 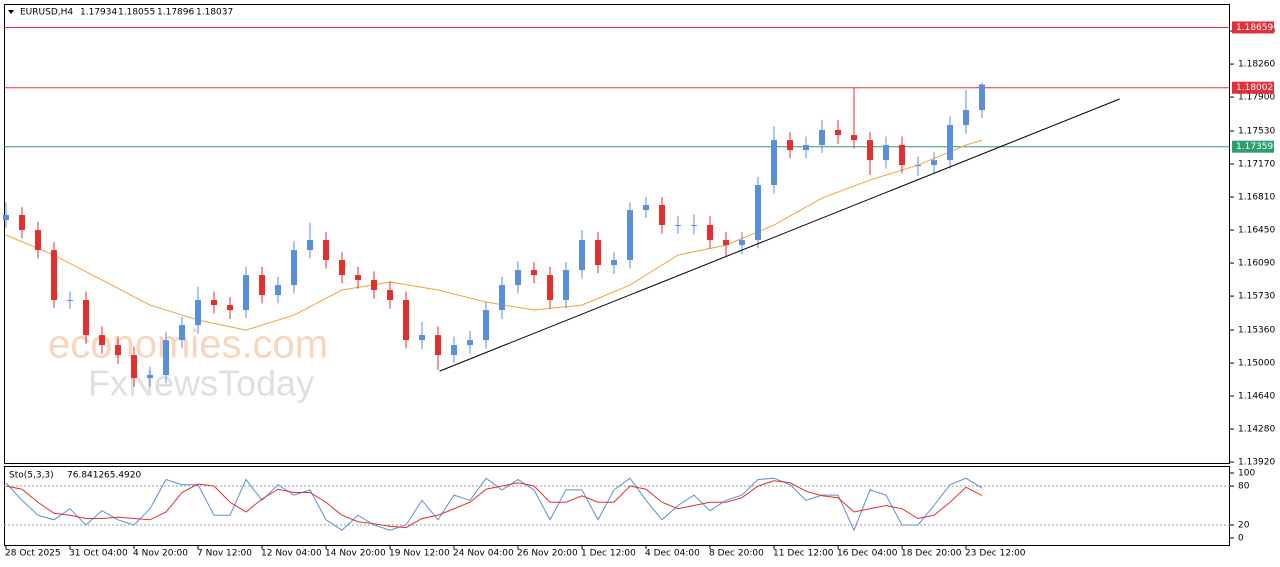 I want to click on x-tick-label: 8 Dec 20:00, so click(x=736, y=554).